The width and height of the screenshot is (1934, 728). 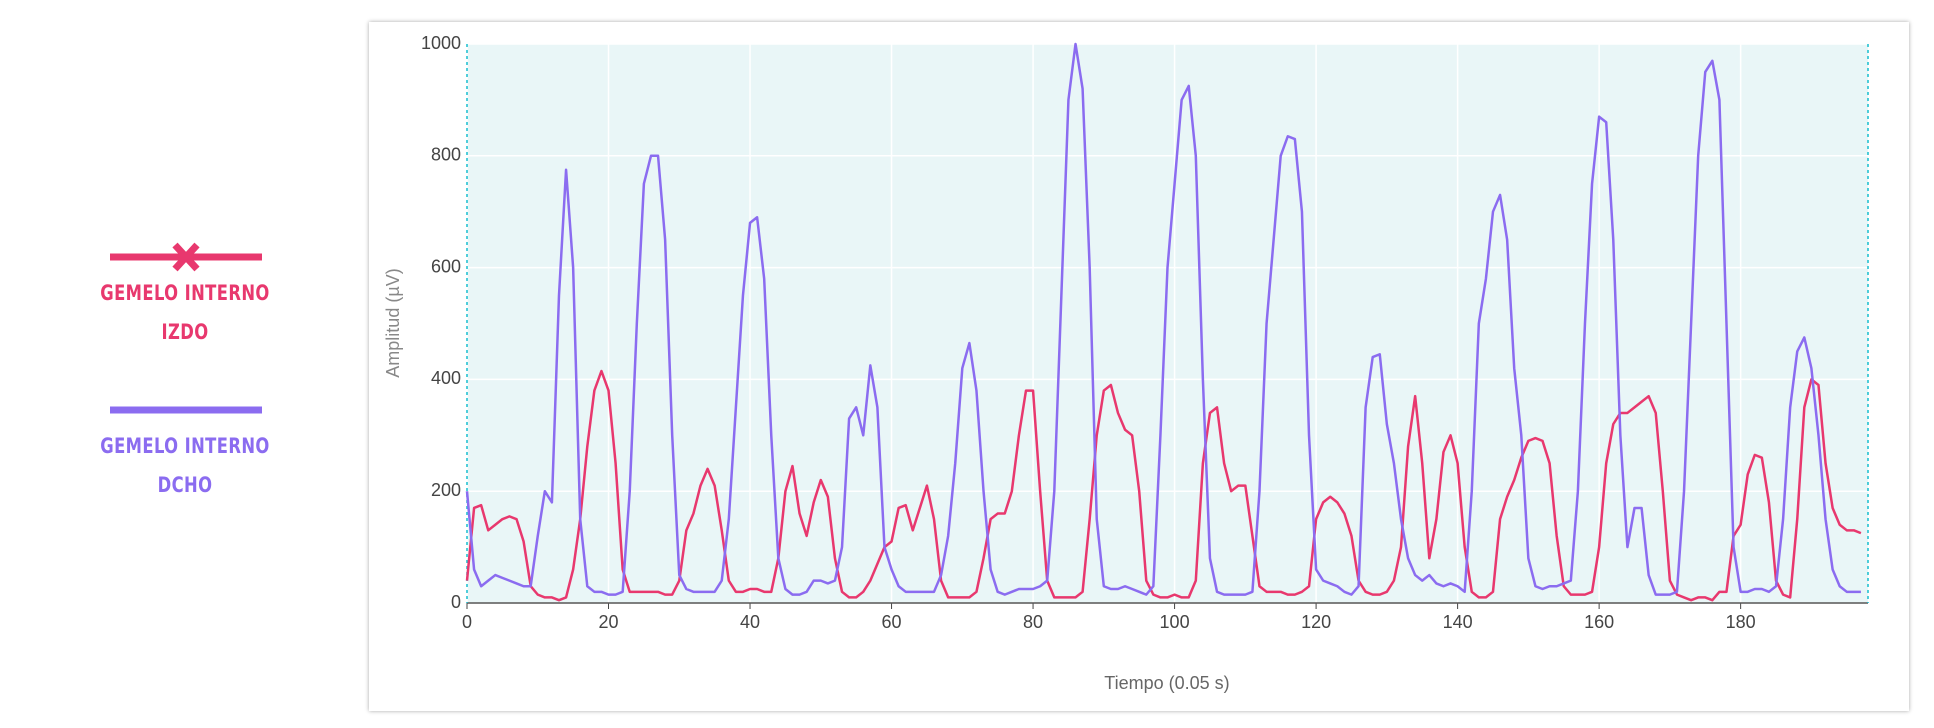 What do you see at coordinates (185, 465) in the screenshot?
I see `legend-label: GEMELO INTERNO DCHO` at bounding box center [185, 465].